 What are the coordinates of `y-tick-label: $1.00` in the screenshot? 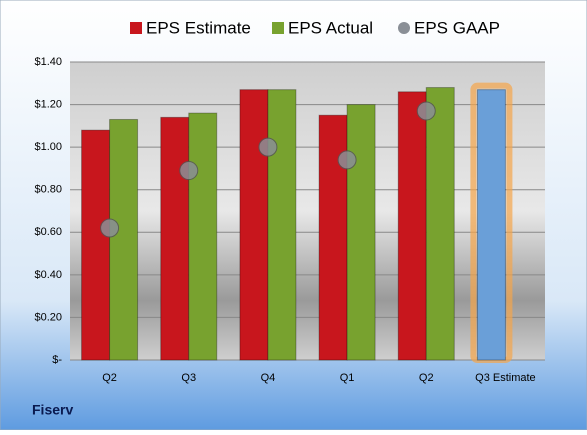 It's located at (48, 147).